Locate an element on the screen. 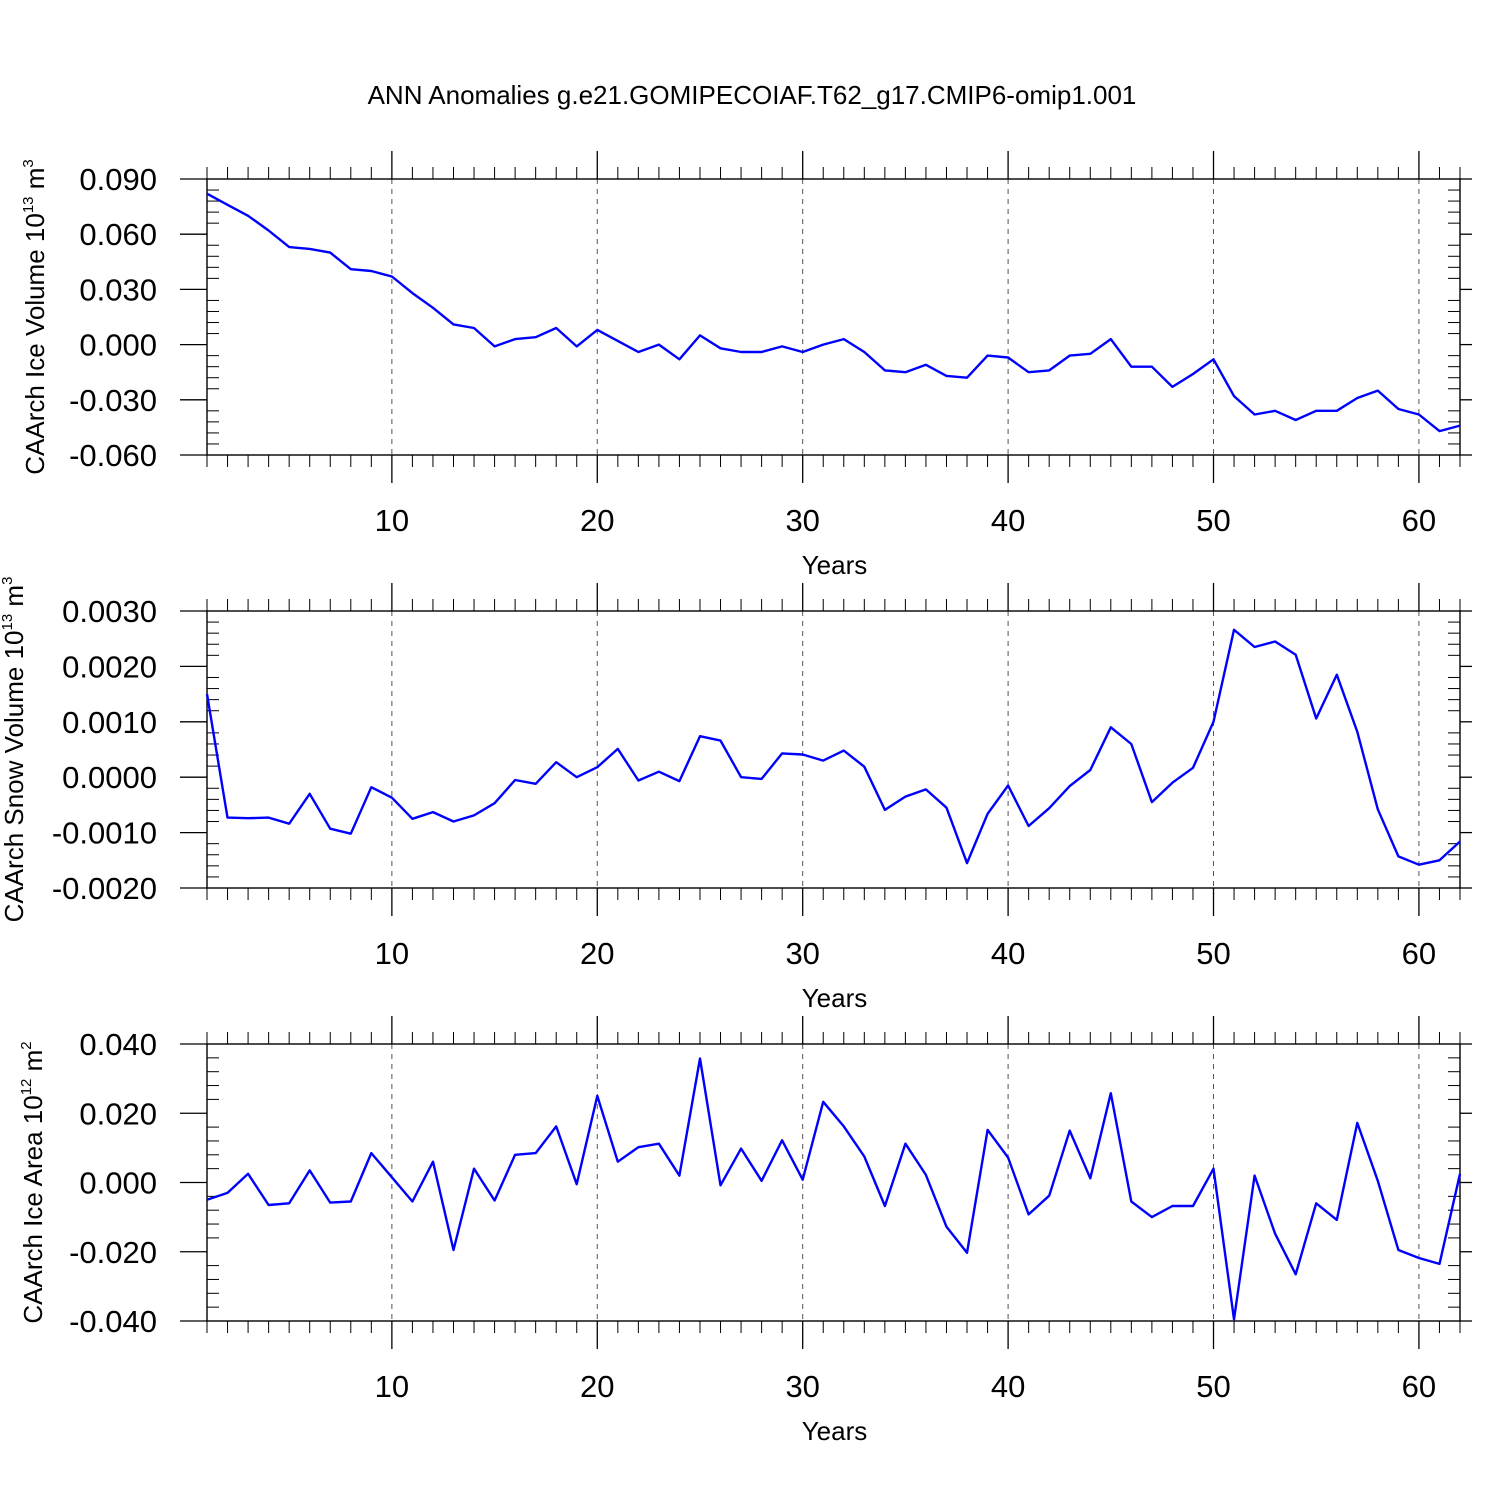 This screenshot has height=1500, width=1500. snow-volume-y-tick-label: 0.0030 is located at coordinates (109, 611).